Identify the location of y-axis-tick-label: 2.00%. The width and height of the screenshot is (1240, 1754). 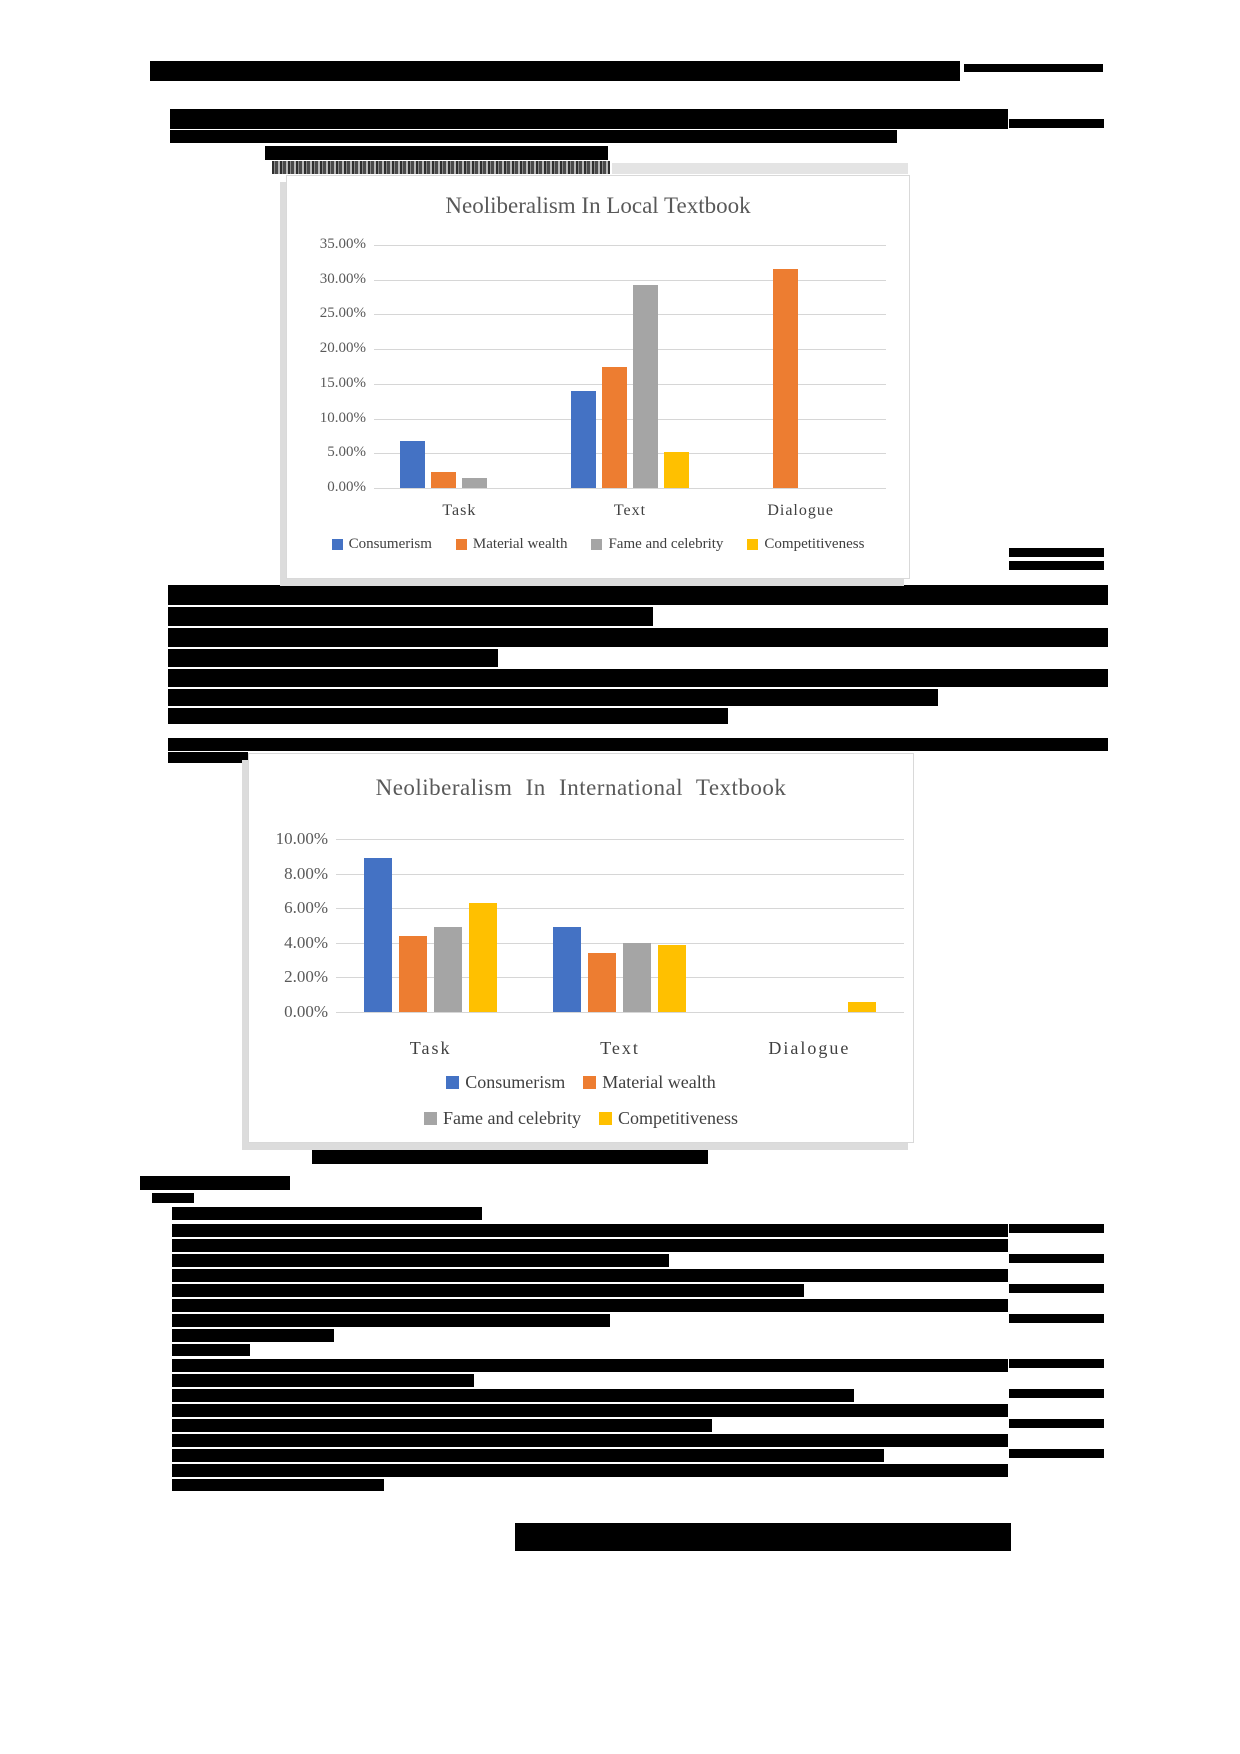
(306, 977).